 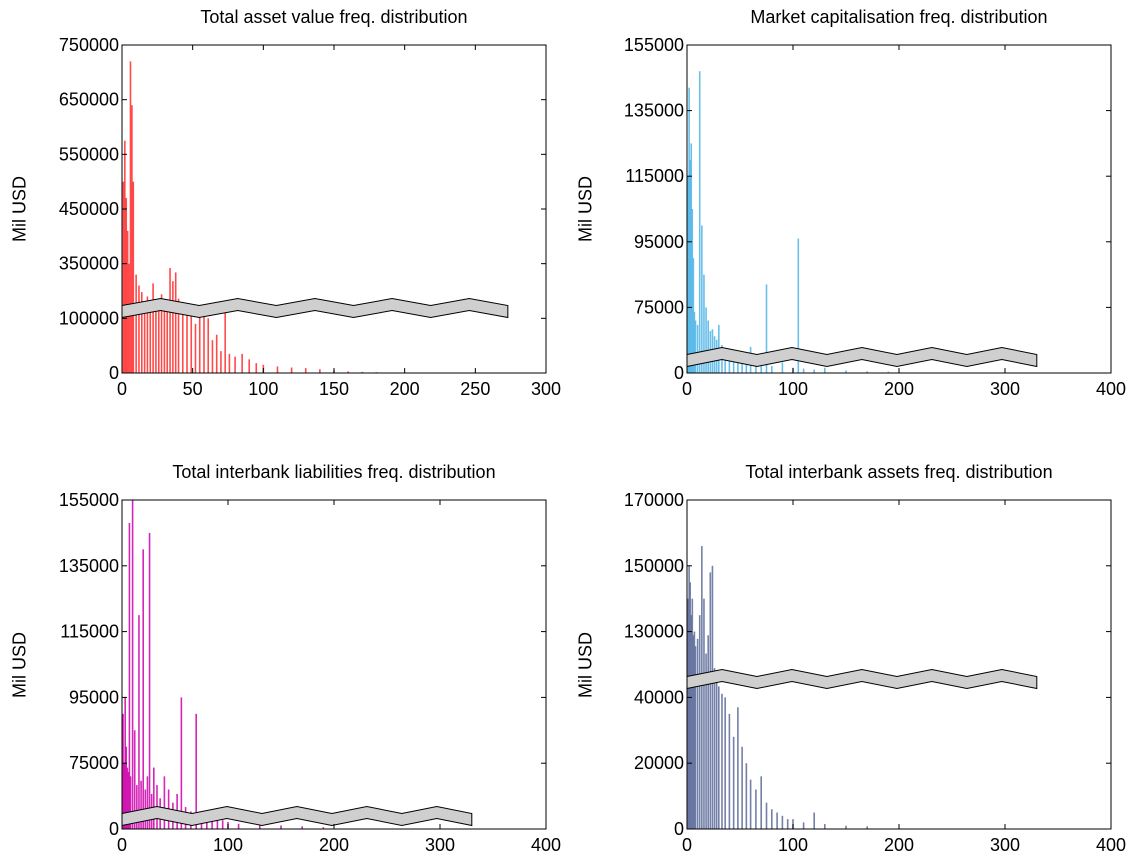 I want to click on y-tick-label: 150000, so click(x=654, y=566).